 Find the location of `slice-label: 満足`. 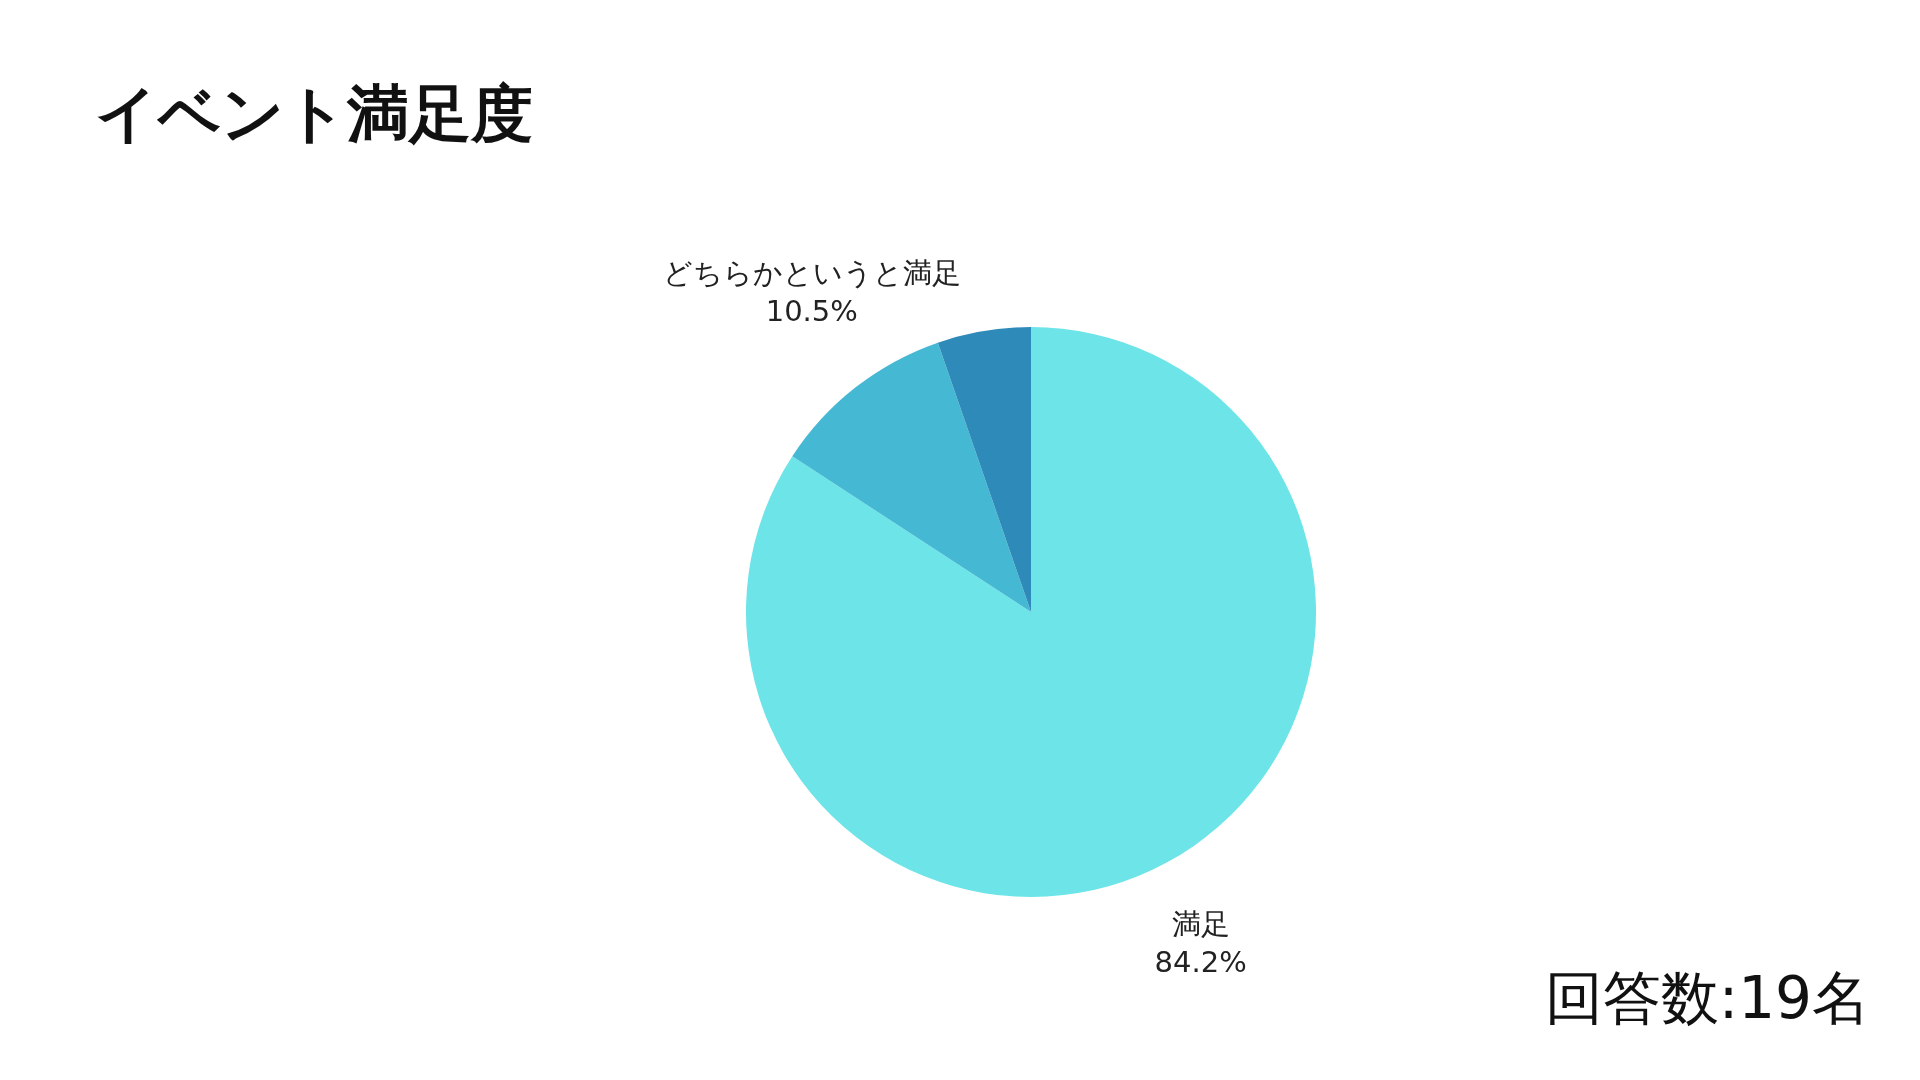

slice-label: 満足 is located at coordinates (1200, 924).